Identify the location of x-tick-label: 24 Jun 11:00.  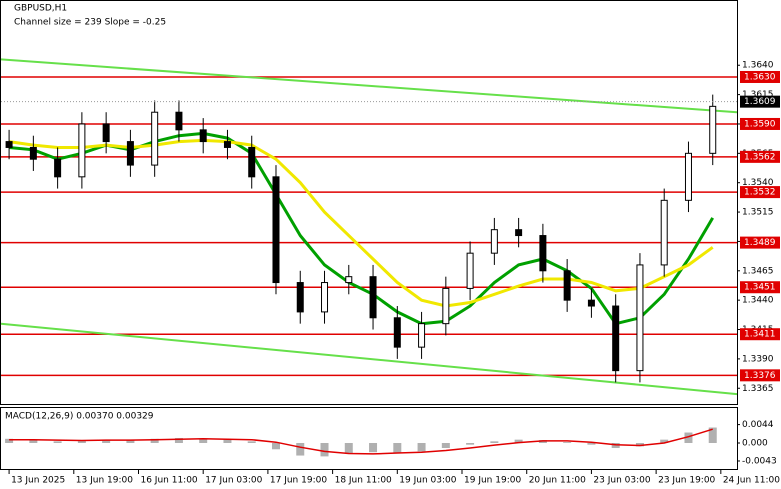
(751, 481).